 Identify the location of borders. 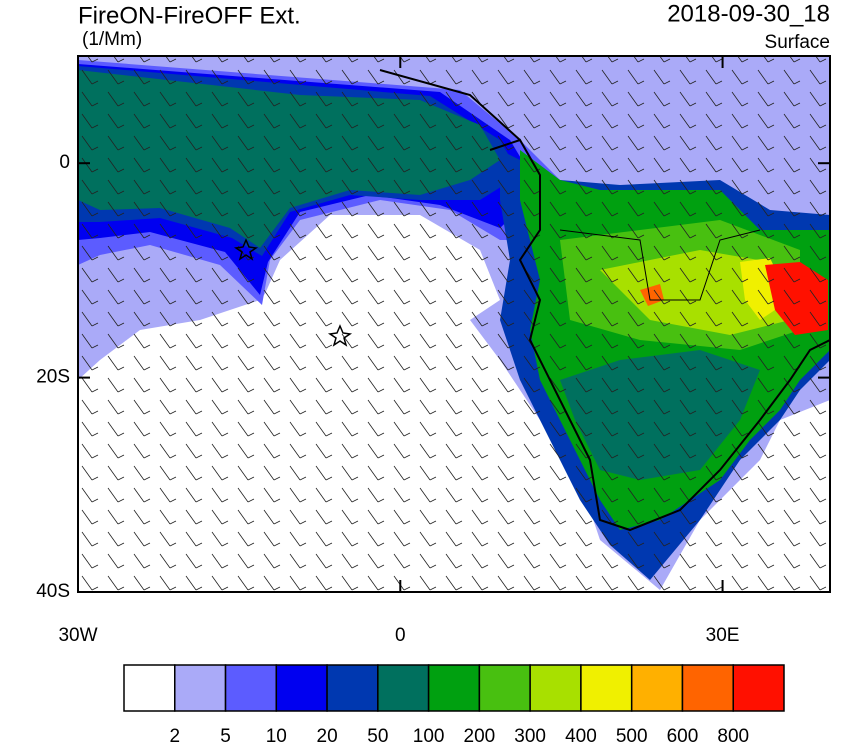
(660, 265).